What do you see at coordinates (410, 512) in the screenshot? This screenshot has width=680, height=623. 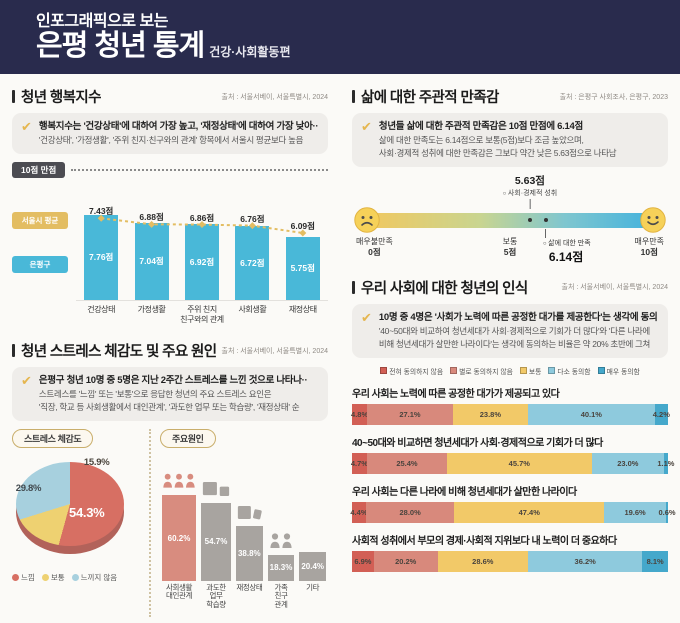 I see `agree-bar-segment: 28.0%` at bounding box center [410, 512].